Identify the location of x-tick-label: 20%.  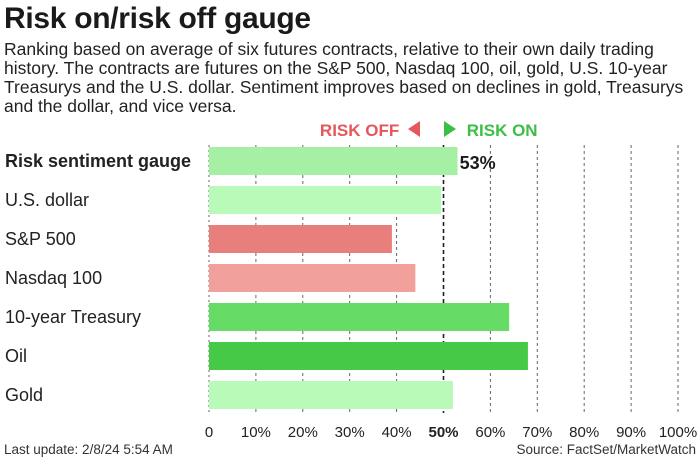
(303, 432).